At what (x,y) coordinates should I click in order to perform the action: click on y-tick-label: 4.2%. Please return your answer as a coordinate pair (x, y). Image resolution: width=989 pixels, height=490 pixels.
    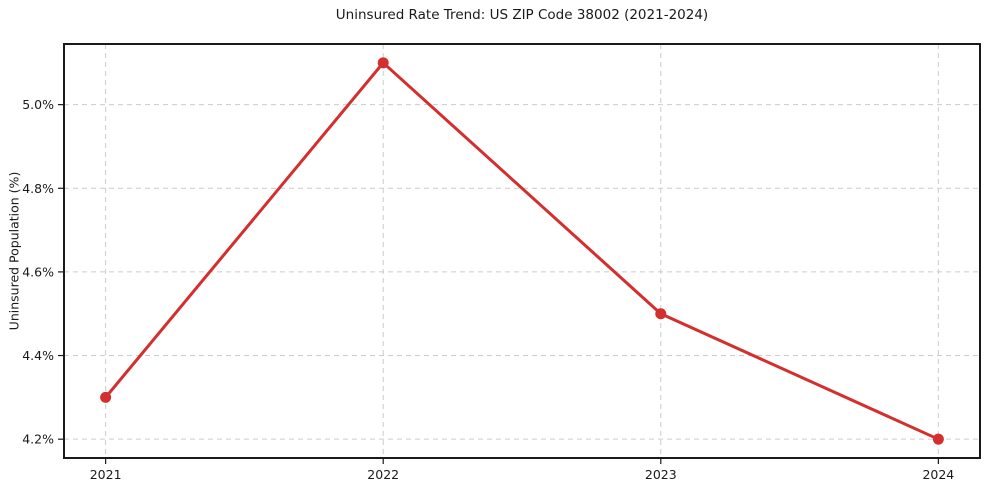
    Looking at the image, I should click on (38, 439).